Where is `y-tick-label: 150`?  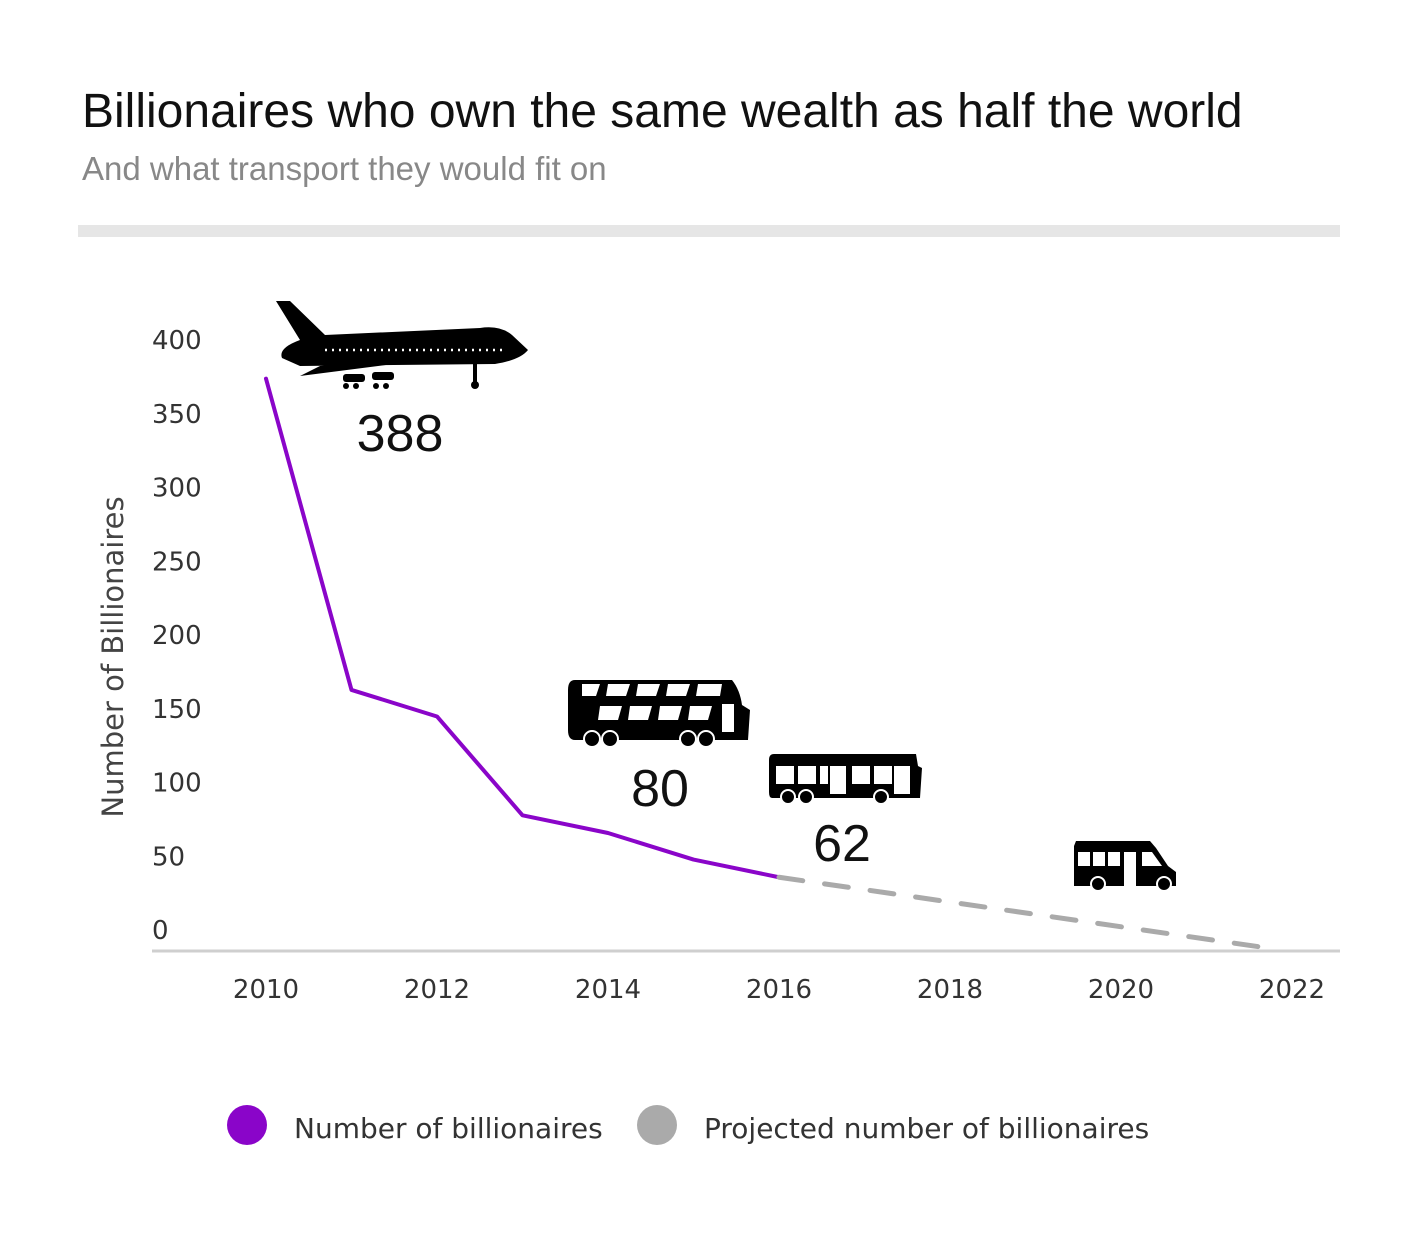 y-tick-label: 150 is located at coordinates (177, 710).